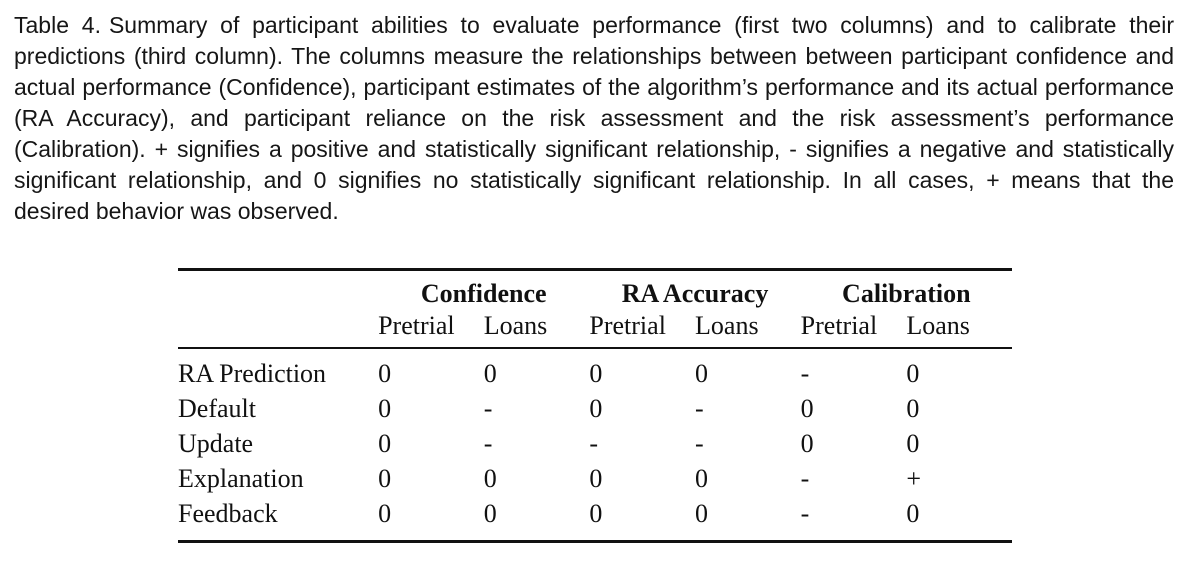 The width and height of the screenshot is (1200, 588). What do you see at coordinates (913, 478) in the screenshot?
I see `cell-value: +` at bounding box center [913, 478].